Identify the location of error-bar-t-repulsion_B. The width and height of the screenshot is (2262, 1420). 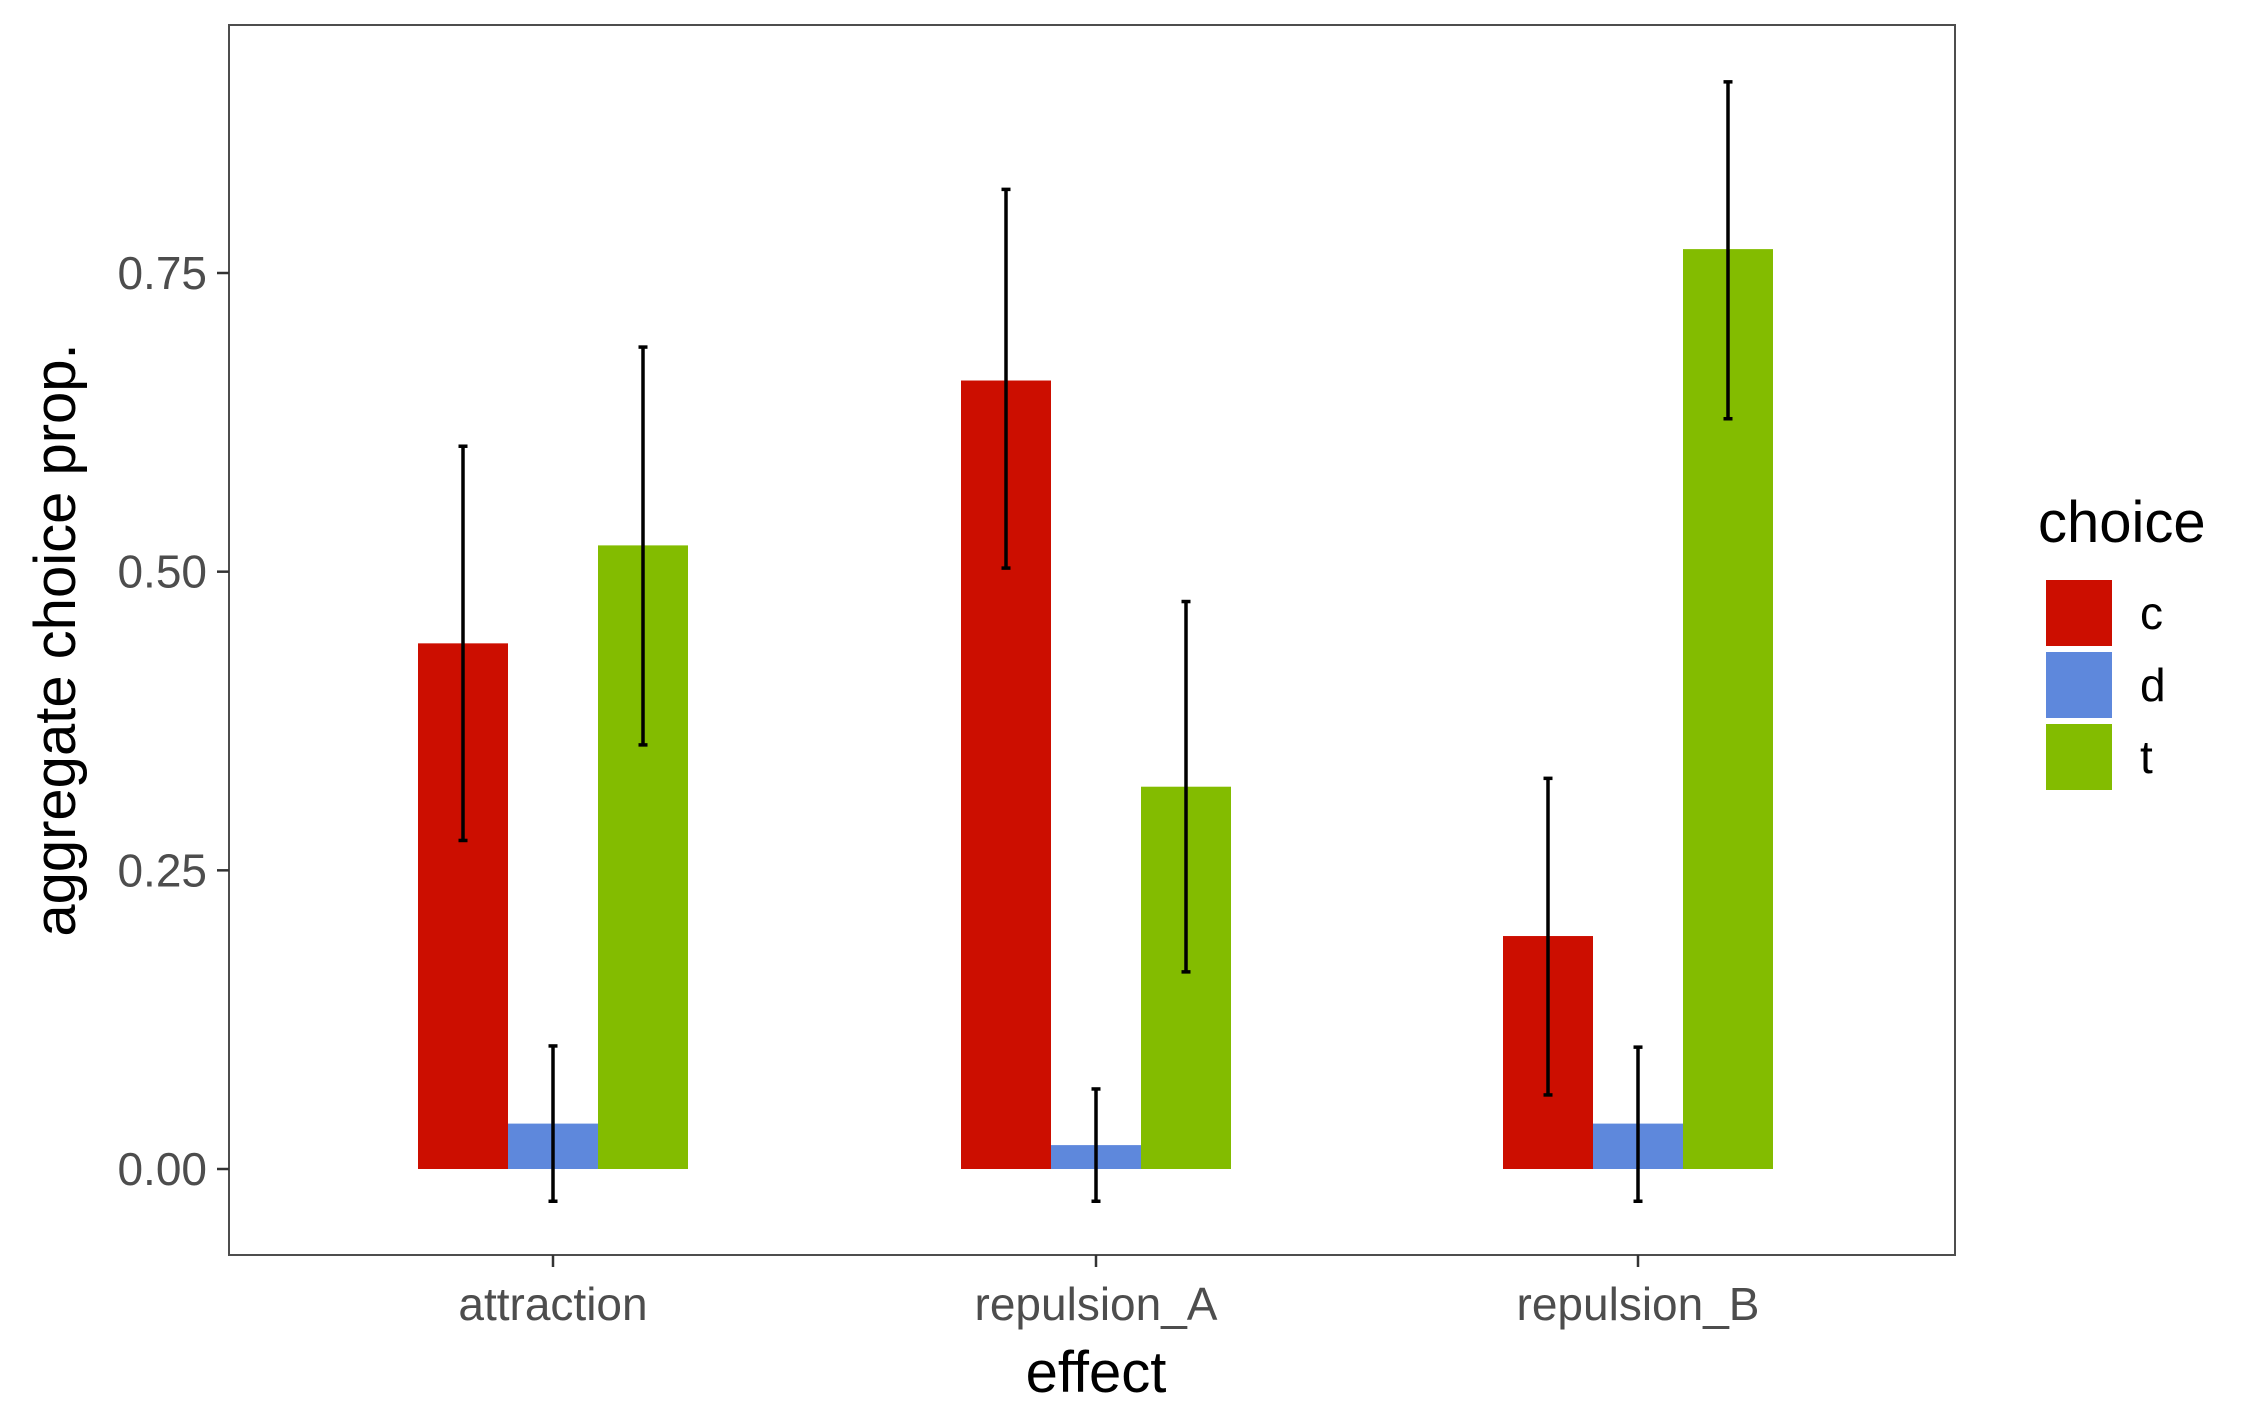
(1728, 250).